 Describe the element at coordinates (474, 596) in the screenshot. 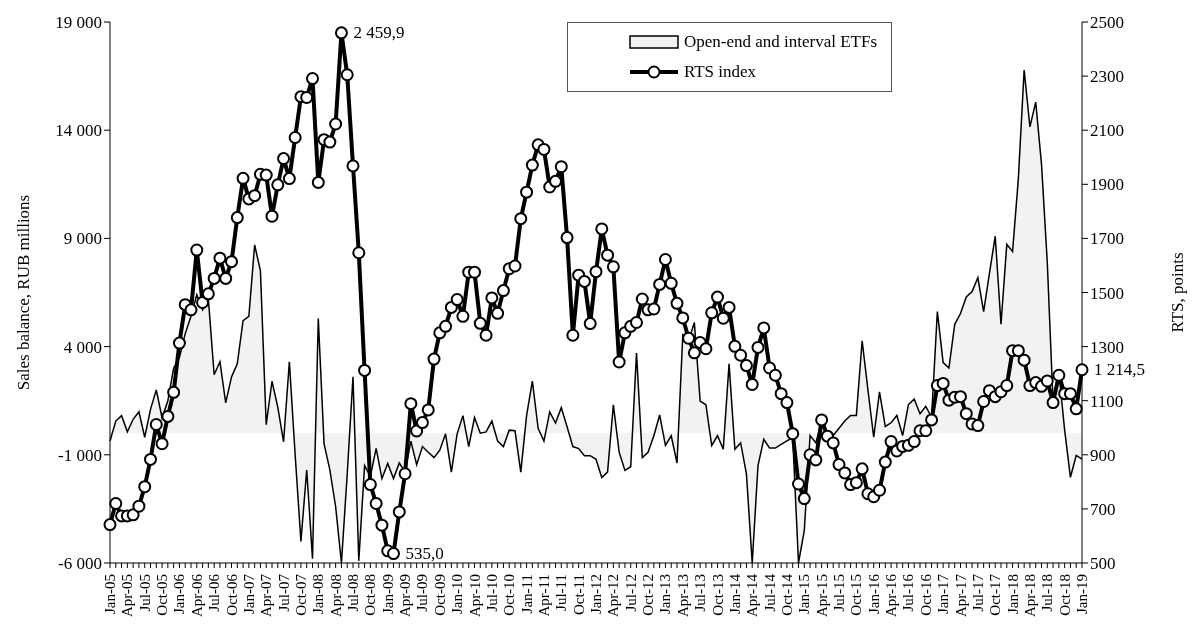

I see `x-tick-label: Apr-10` at that location.